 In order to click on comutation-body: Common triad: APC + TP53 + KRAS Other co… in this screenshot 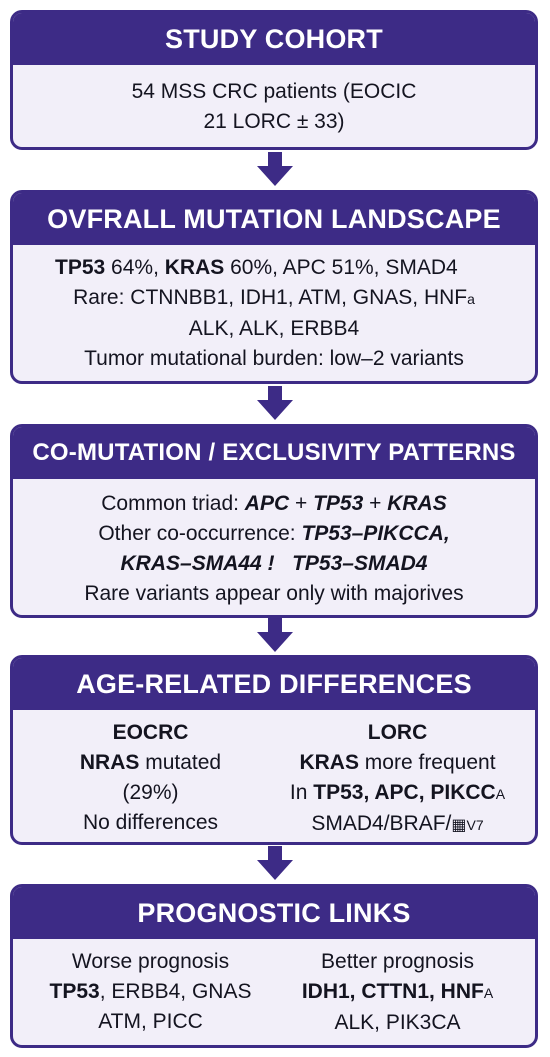, I will do `click(274, 547)`.